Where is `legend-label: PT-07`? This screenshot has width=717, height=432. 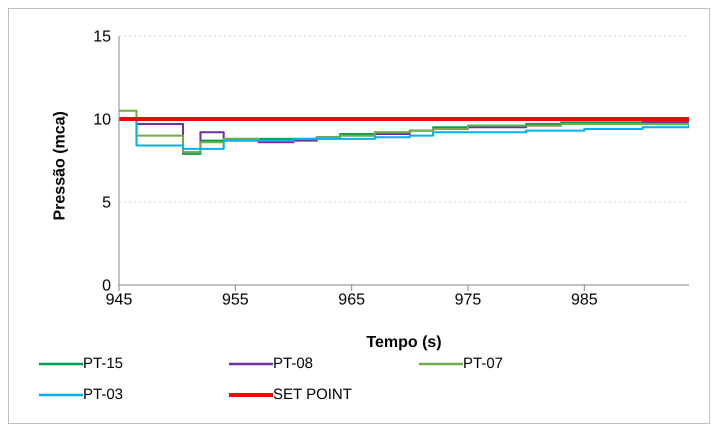 legend-label: PT-07 is located at coordinates (483, 363).